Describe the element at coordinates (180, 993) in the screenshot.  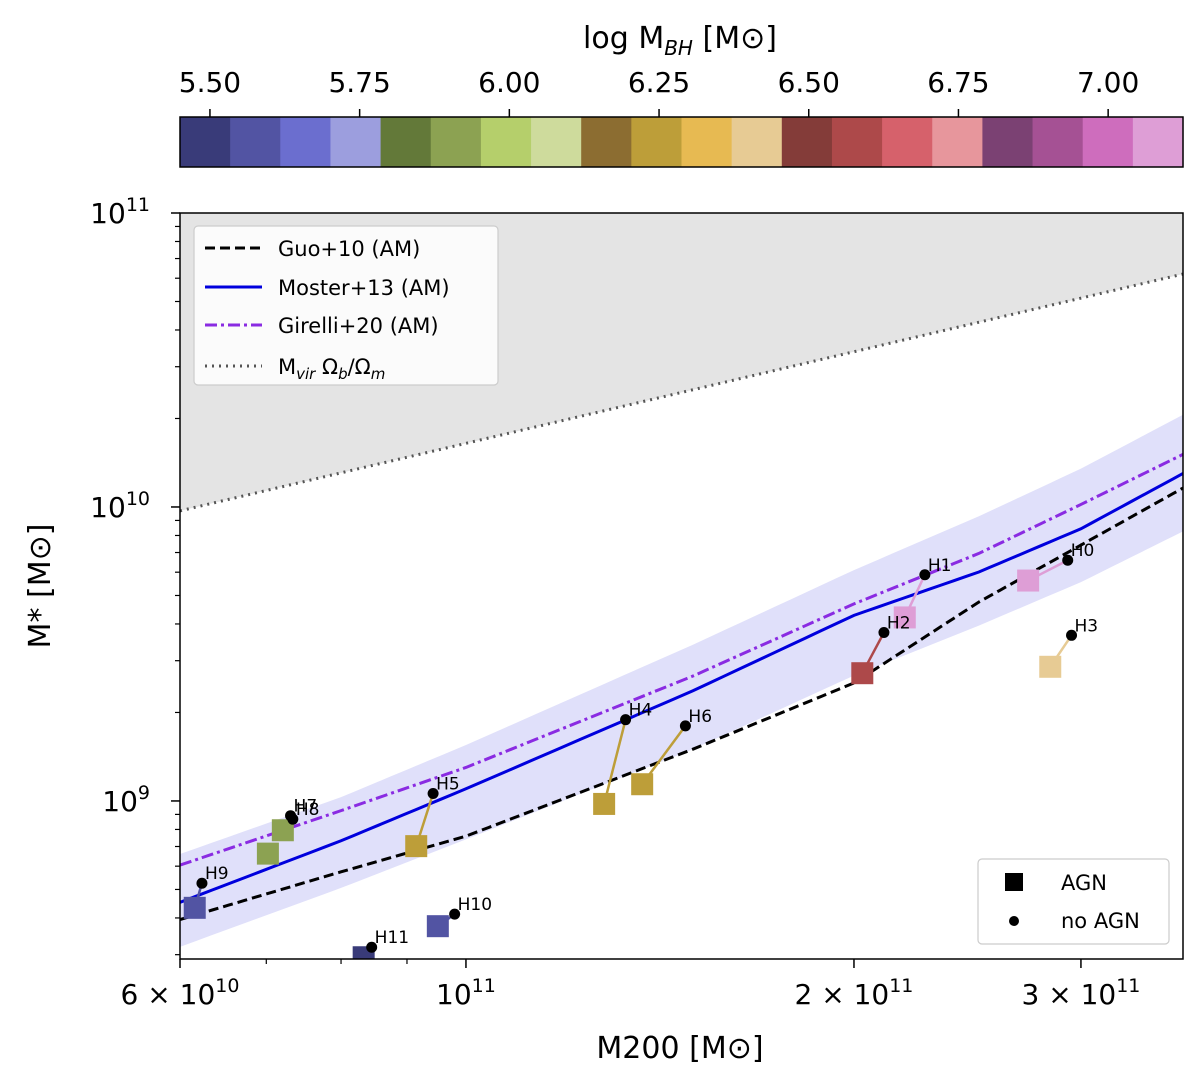
I see `x-tick-label: 6 × 10¹⁰` at that location.